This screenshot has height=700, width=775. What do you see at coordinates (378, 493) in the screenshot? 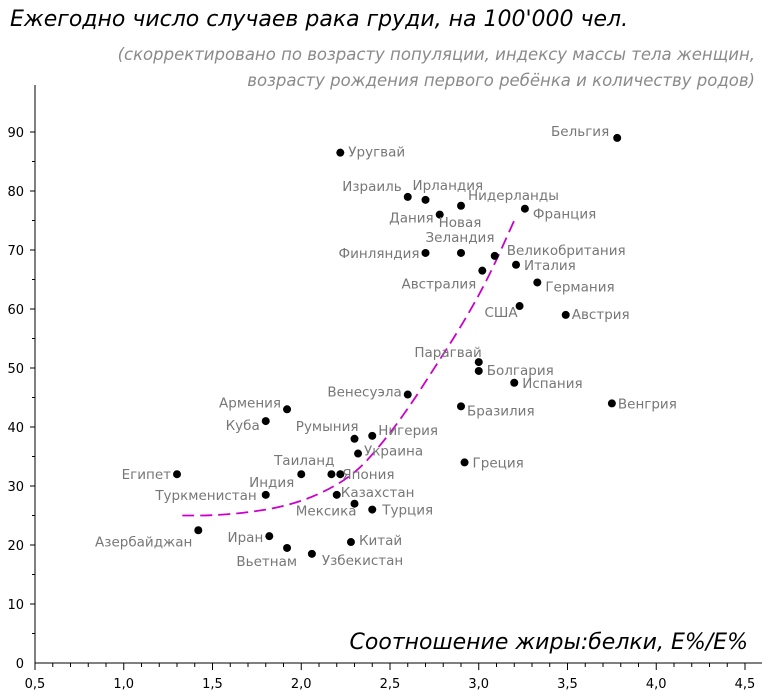
I see `point-label: Казахстан` at bounding box center [378, 493].